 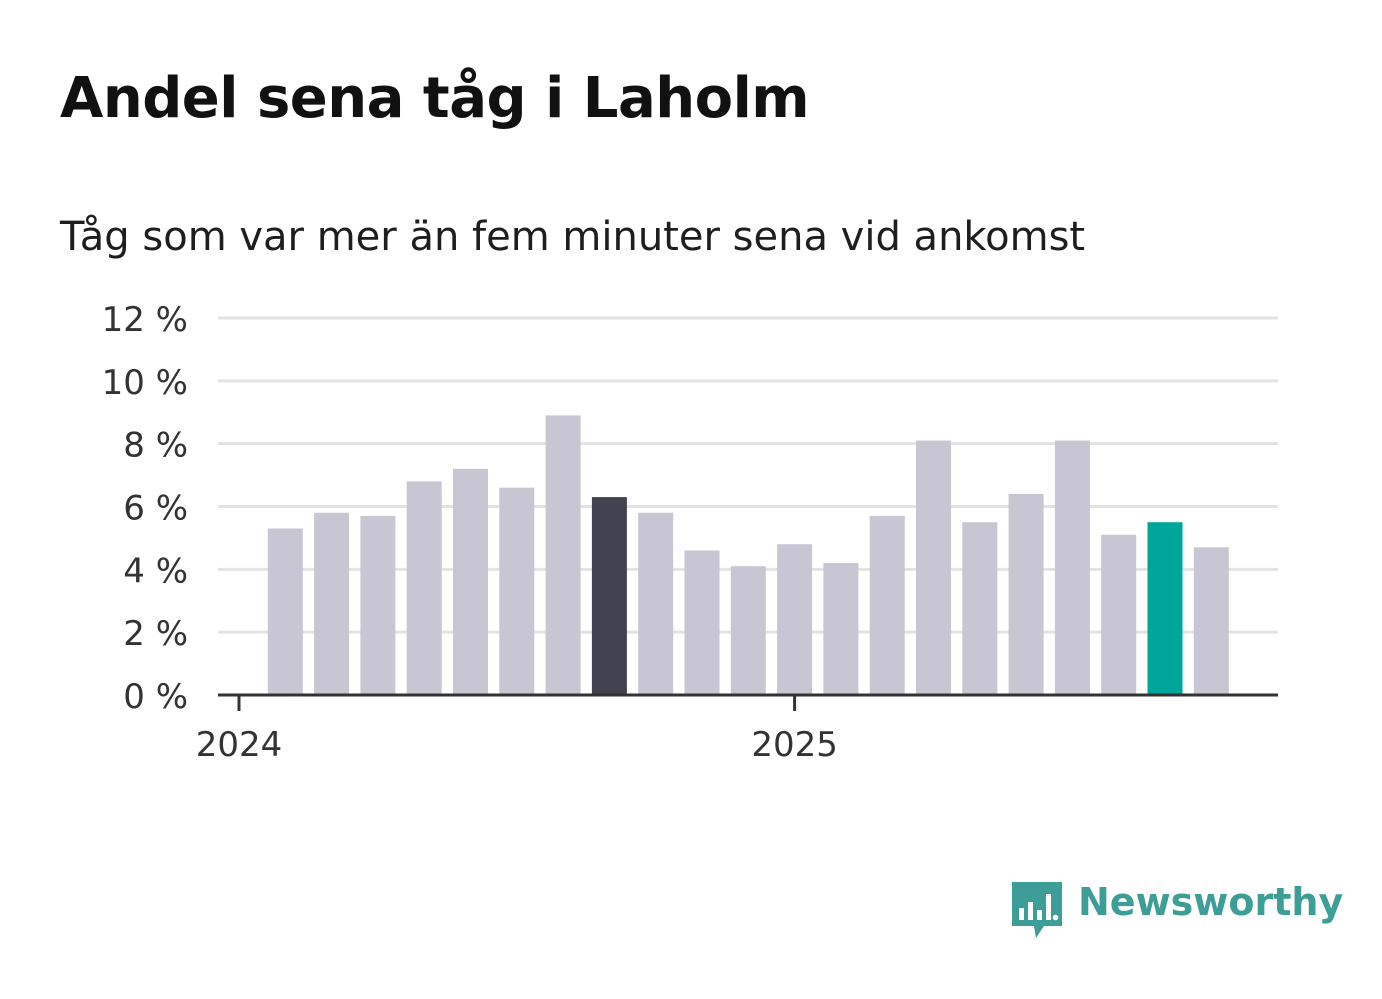 I want to click on newsworthy-logo-text: Newsworthy, so click(x=1211, y=902).